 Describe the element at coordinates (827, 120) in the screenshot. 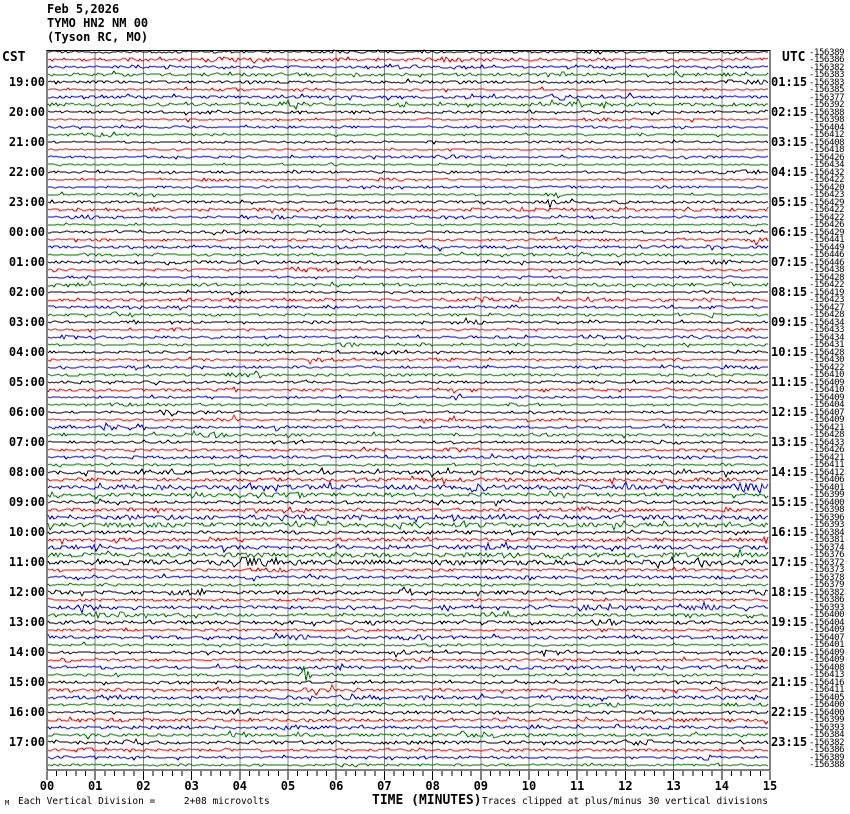

I see `trace-offset-value: -156398` at that location.